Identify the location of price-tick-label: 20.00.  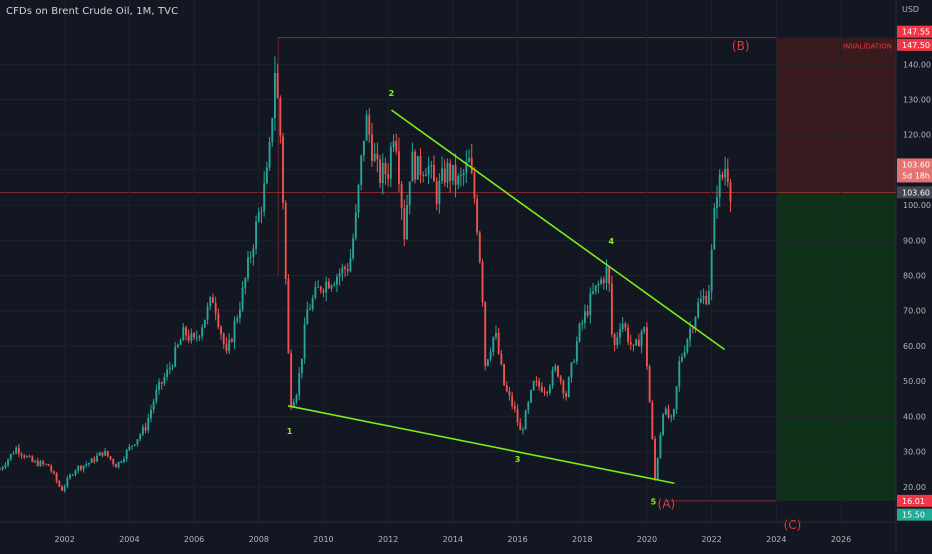
(914, 487).